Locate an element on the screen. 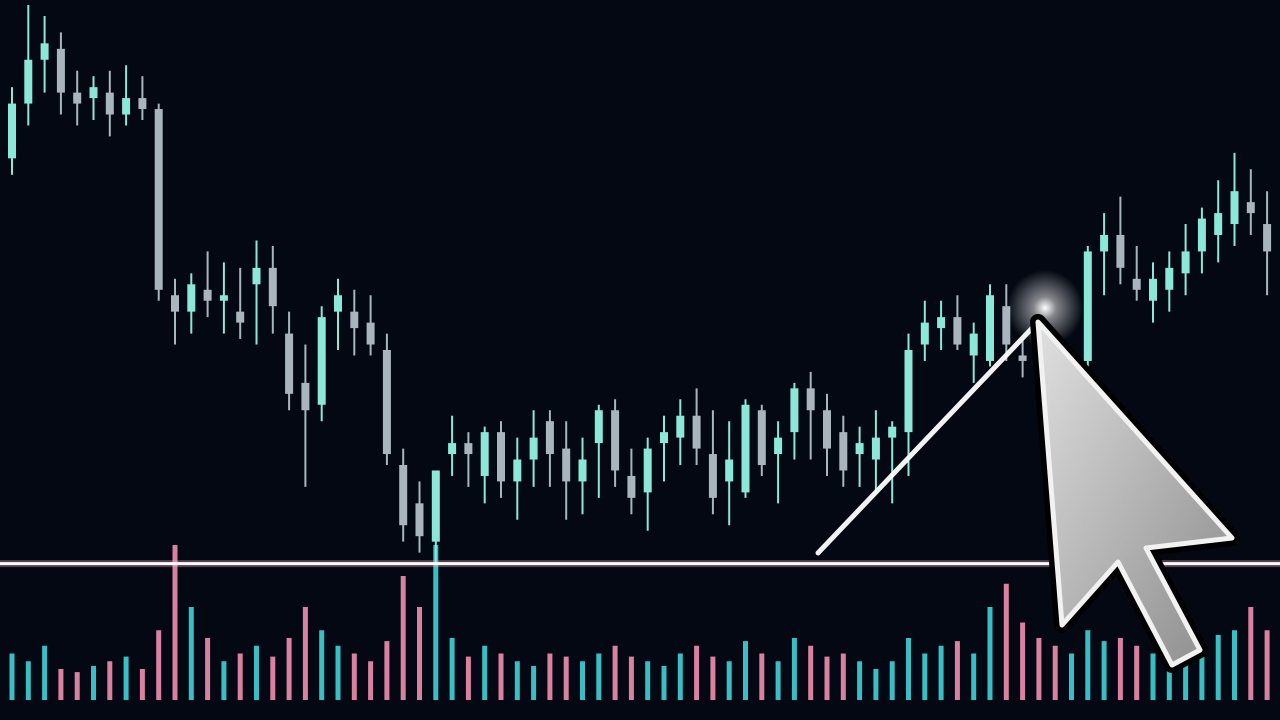  cursor is located at coordinates (1135, 493).